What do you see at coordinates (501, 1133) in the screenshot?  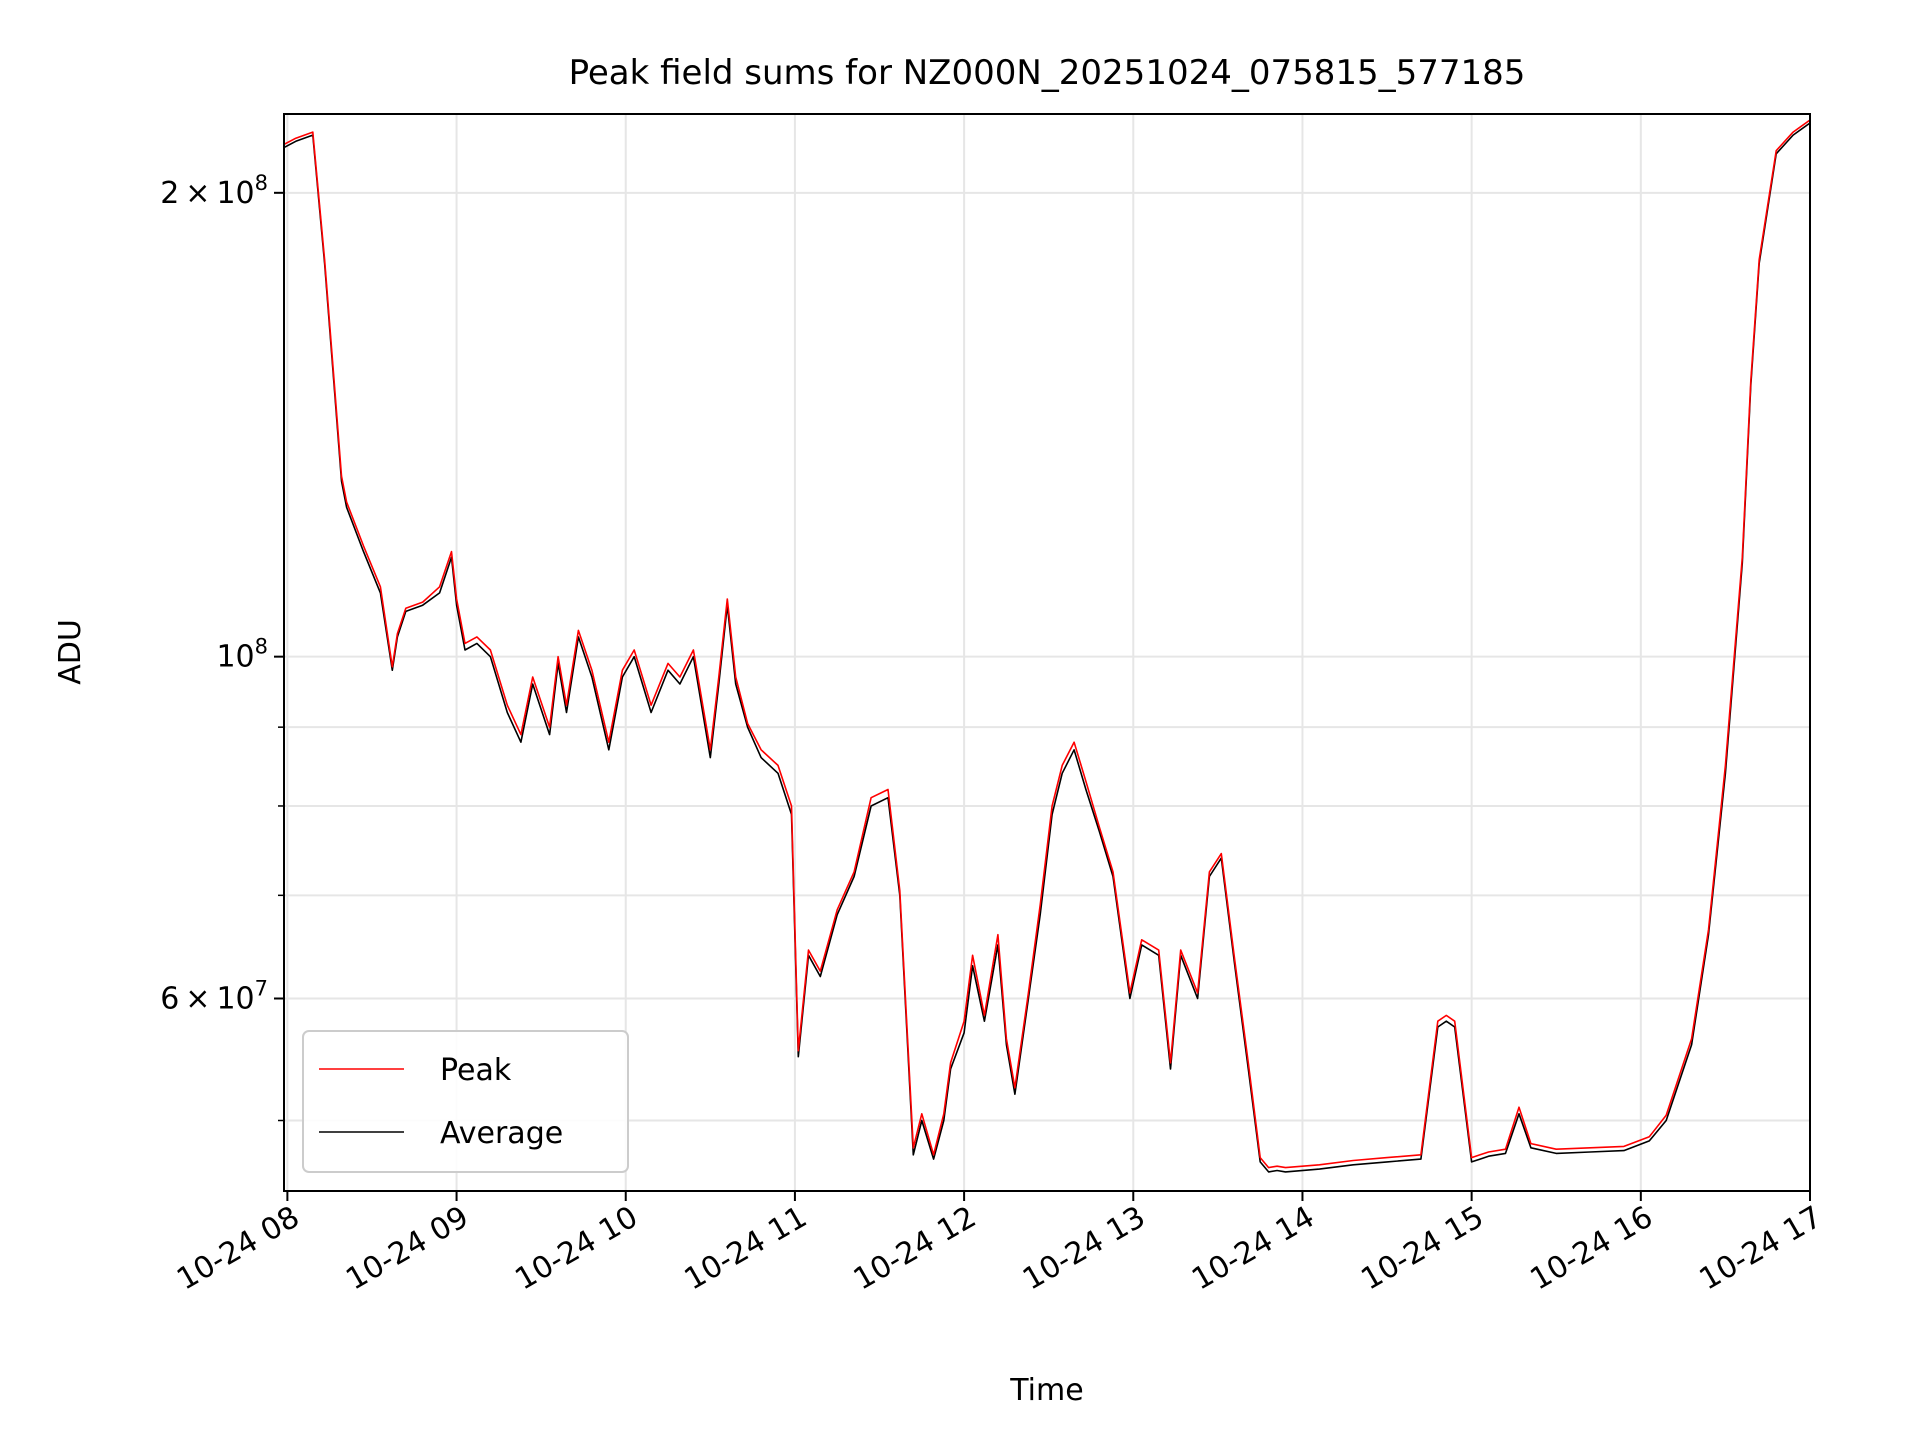 I see `legend-average-label: Average` at bounding box center [501, 1133].